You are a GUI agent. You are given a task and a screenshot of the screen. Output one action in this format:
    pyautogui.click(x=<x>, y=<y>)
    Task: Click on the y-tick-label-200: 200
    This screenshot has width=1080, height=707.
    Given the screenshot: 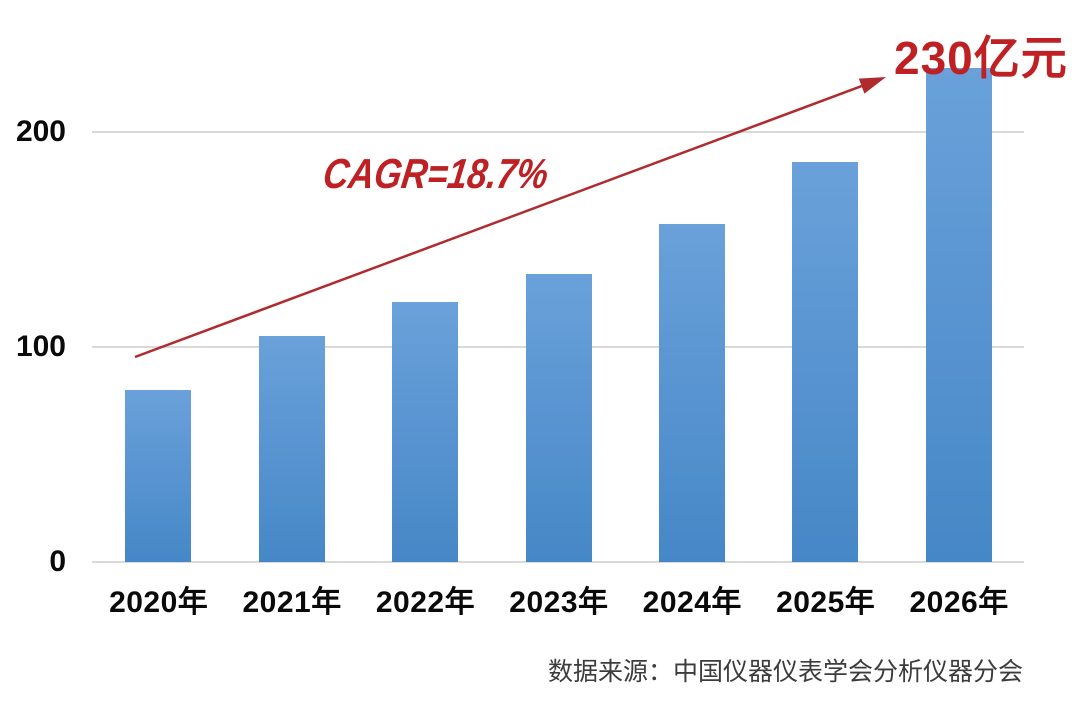 What is the action you would take?
    pyautogui.click(x=40, y=131)
    